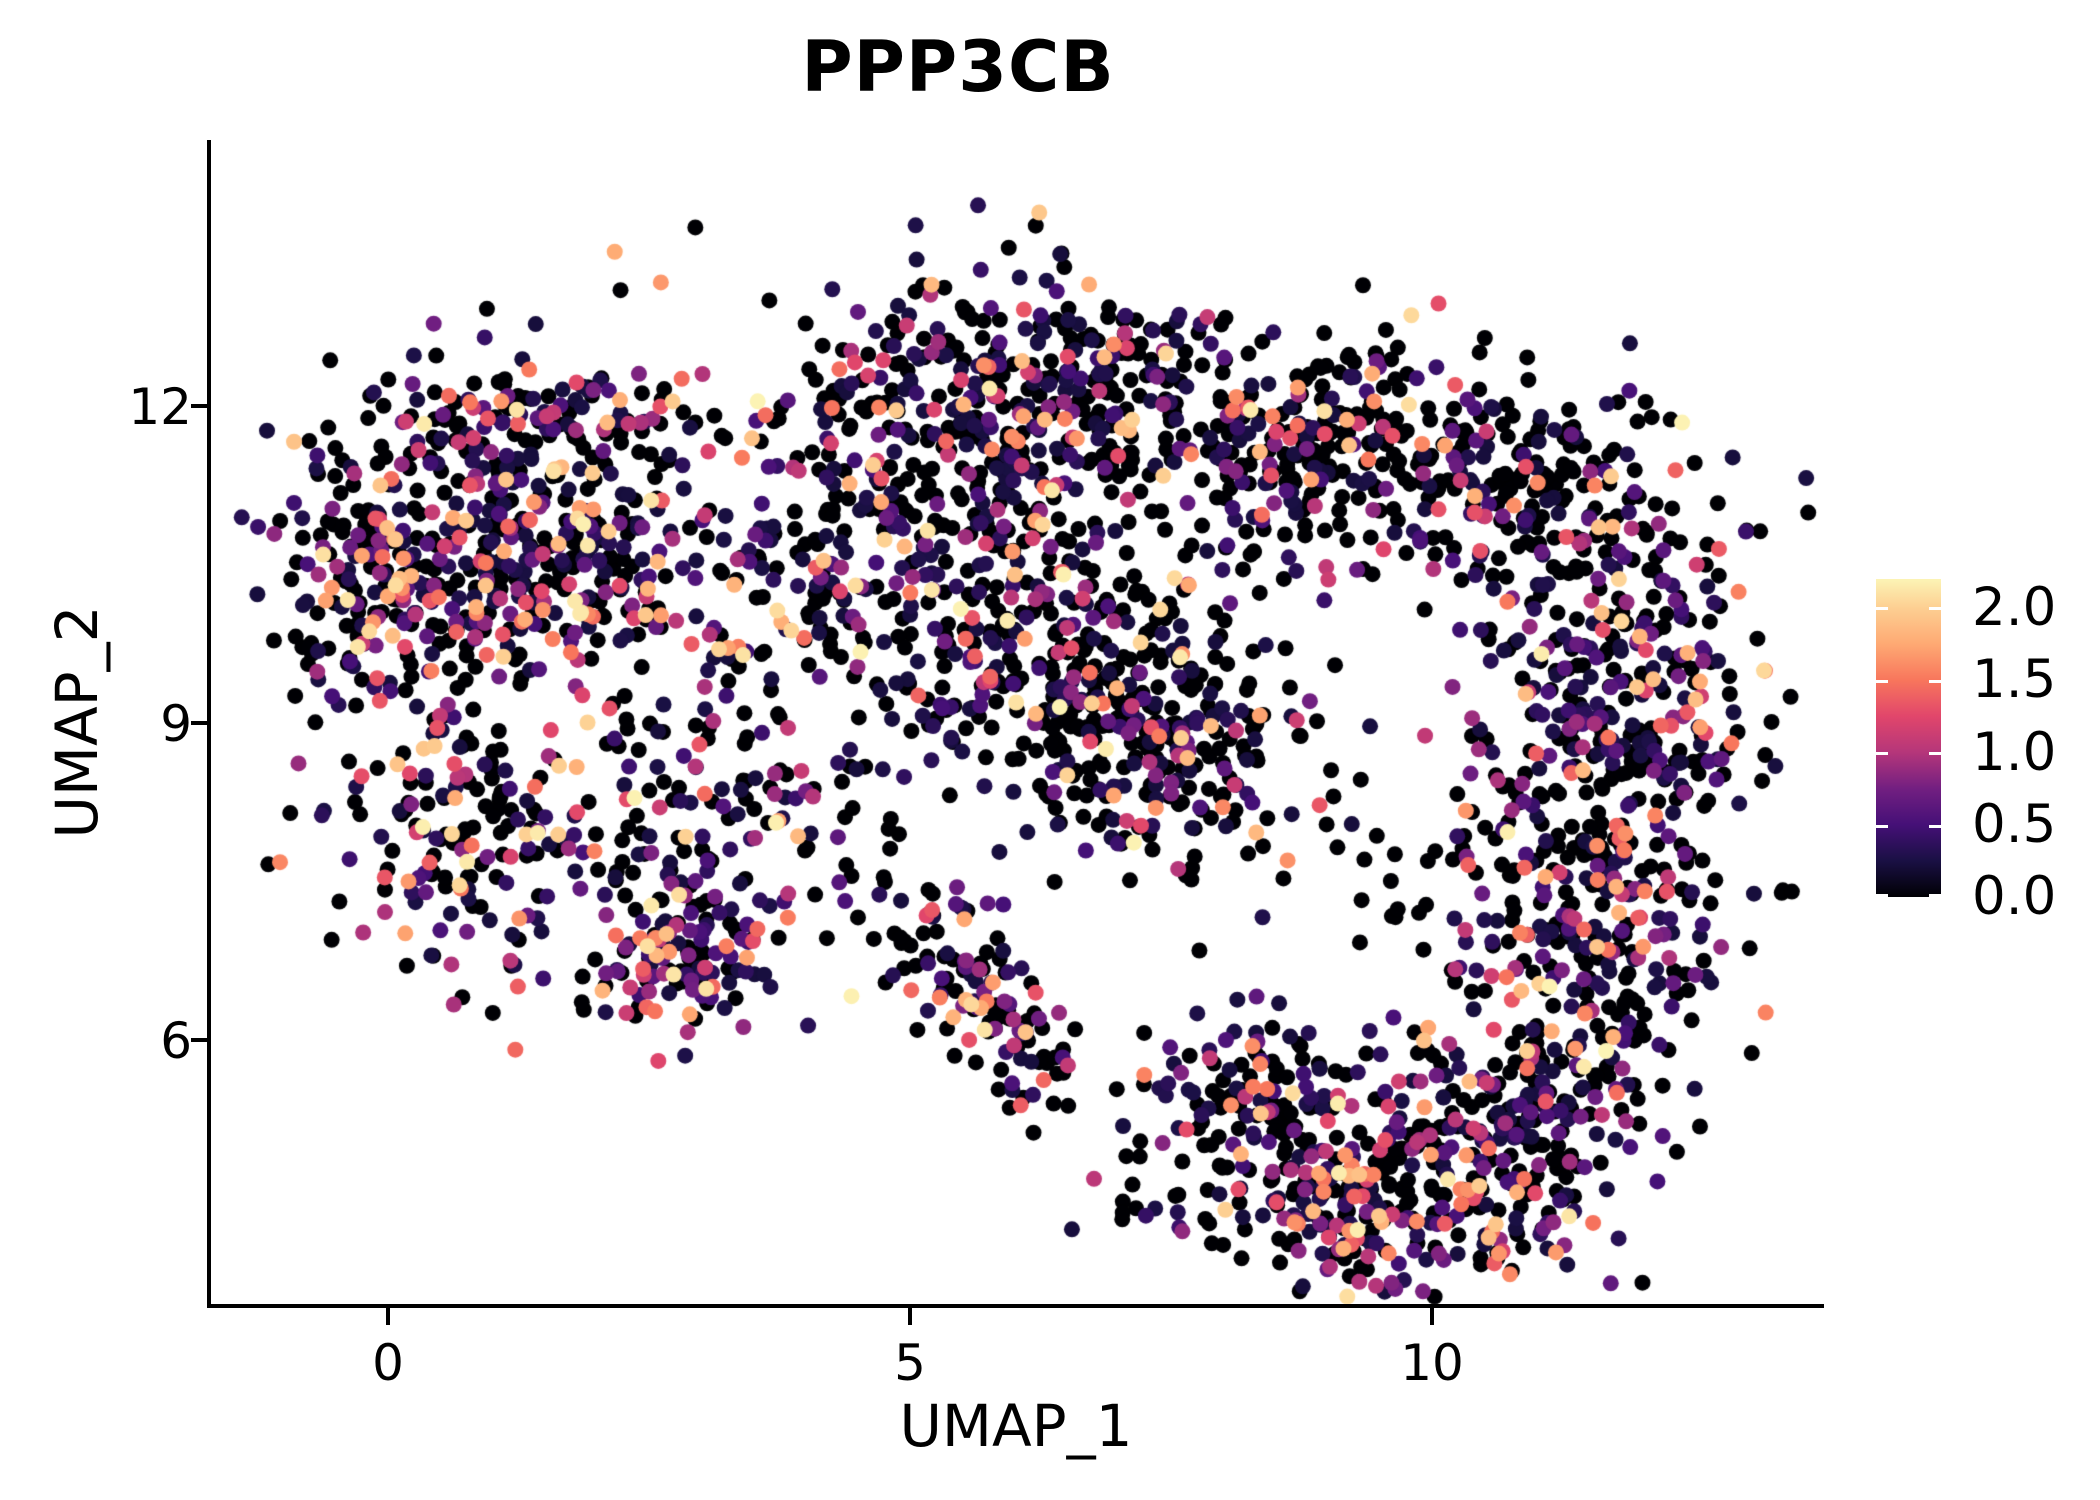 This screenshot has height=1500, width=2100. What do you see at coordinates (1016, 1426) in the screenshot?
I see `x-axis-title: UMAP_1` at bounding box center [1016, 1426].